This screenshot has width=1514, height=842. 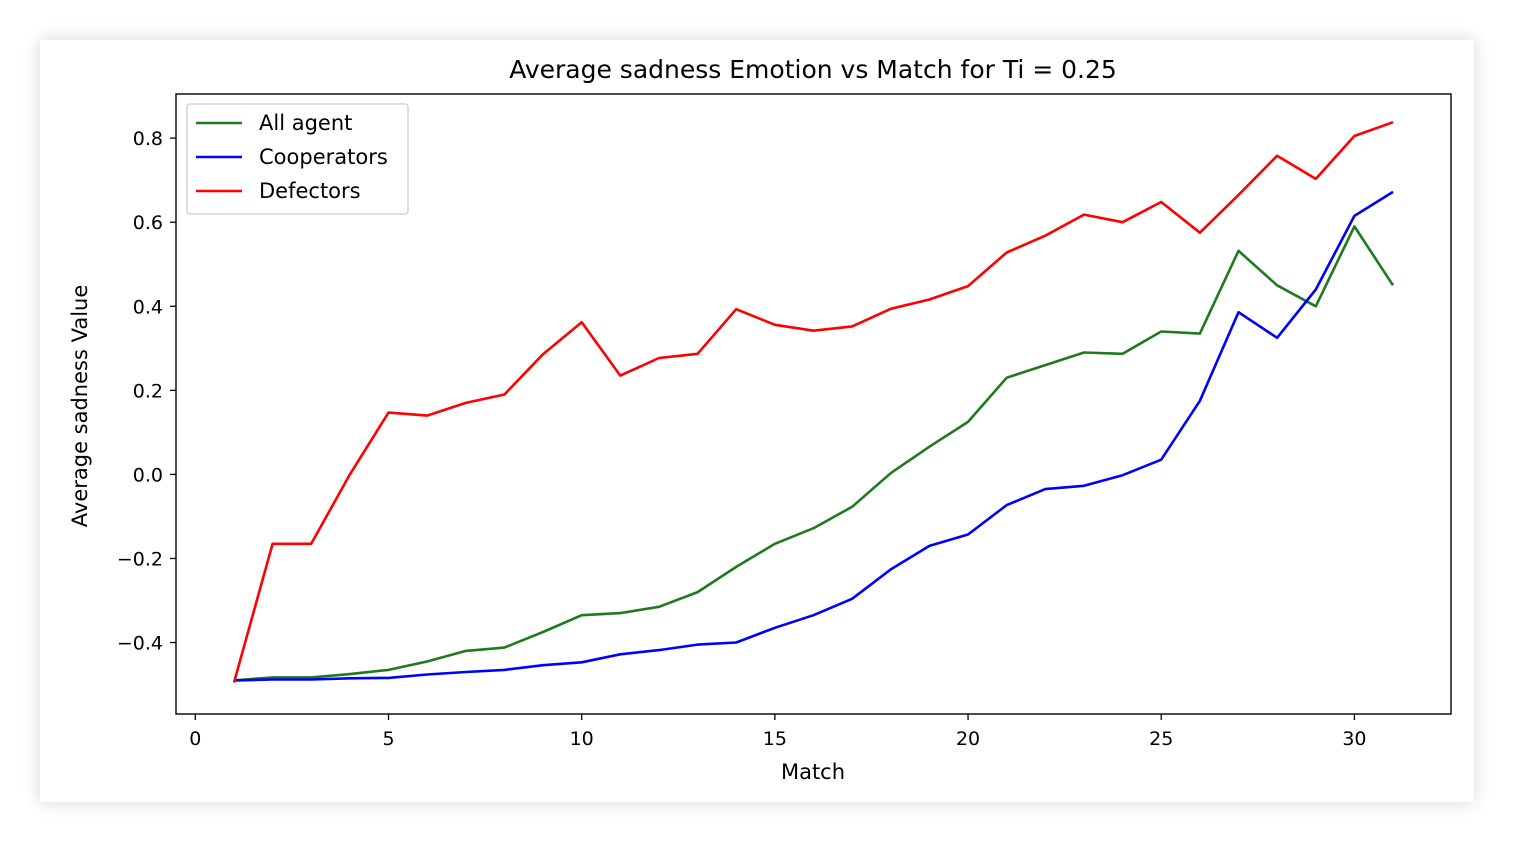 I want to click on legend-label-all-agent: All agent, so click(x=305, y=123).